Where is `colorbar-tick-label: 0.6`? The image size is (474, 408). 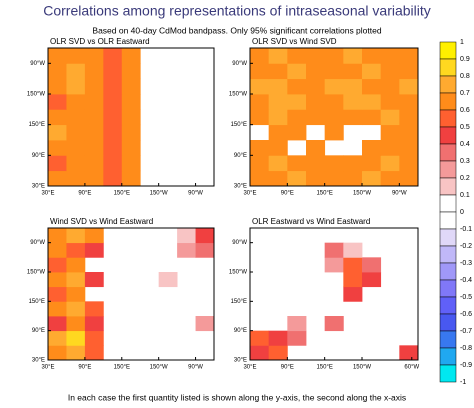 colorbar-tick-label: 0.6 is located at coordinates (465, 110).